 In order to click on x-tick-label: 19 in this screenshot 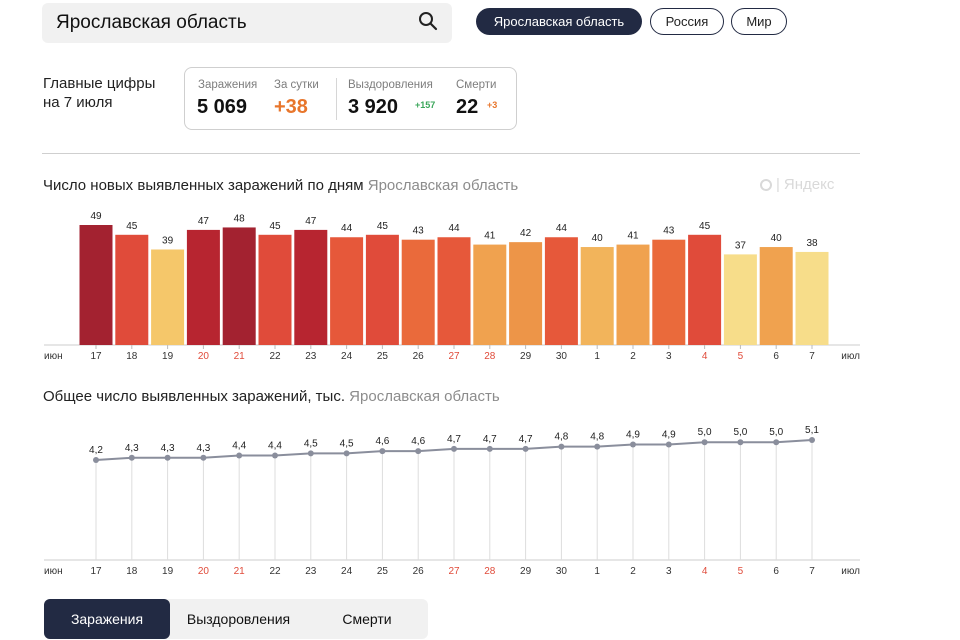, I will do `click(168, 356)`.